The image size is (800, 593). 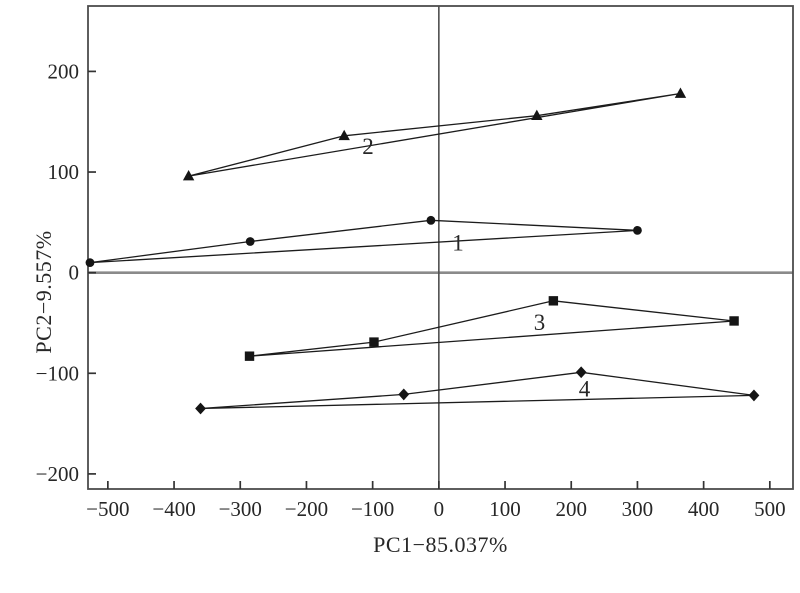 What do you see at coordinates (540, 322) in the screenshot?
I see `group-label-3: 3` at bounding box center [540, 322].